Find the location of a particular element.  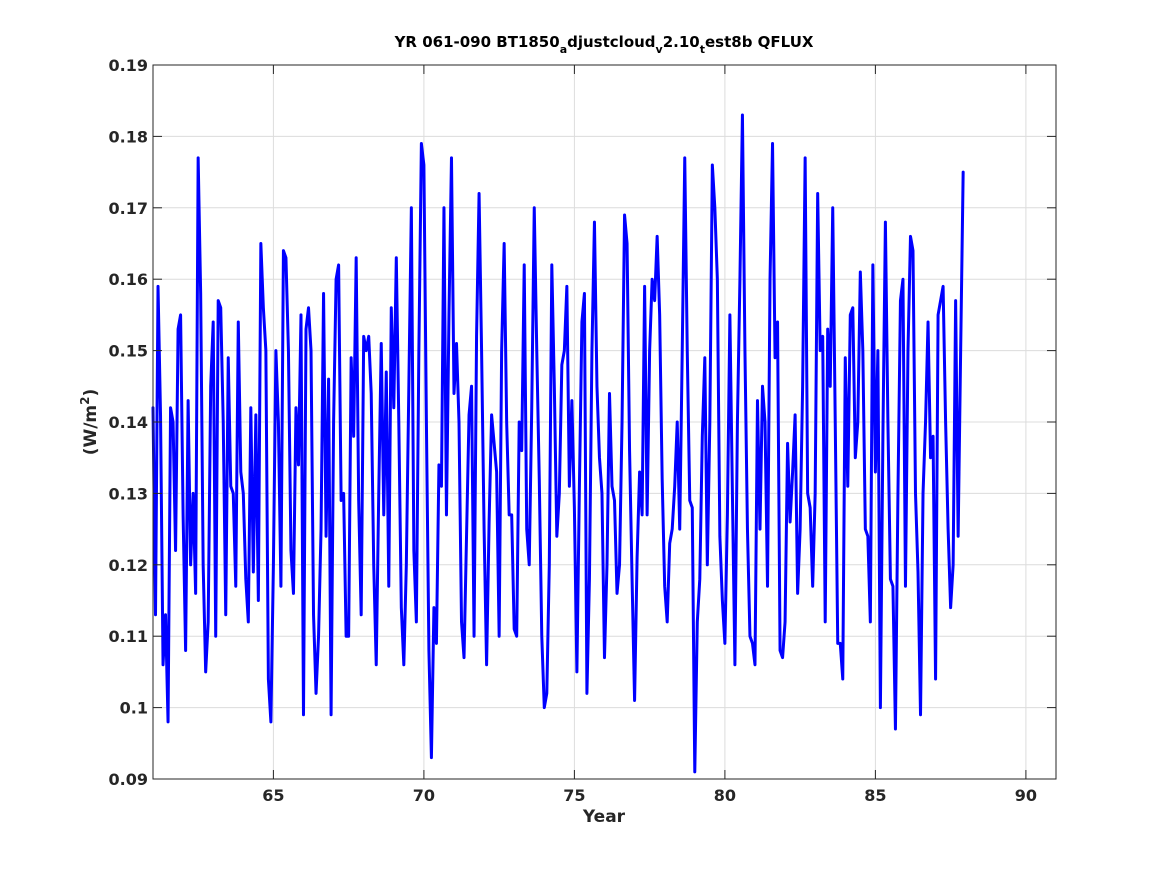

y-tick-label: 0.15 is located at coordinates (128, 351).